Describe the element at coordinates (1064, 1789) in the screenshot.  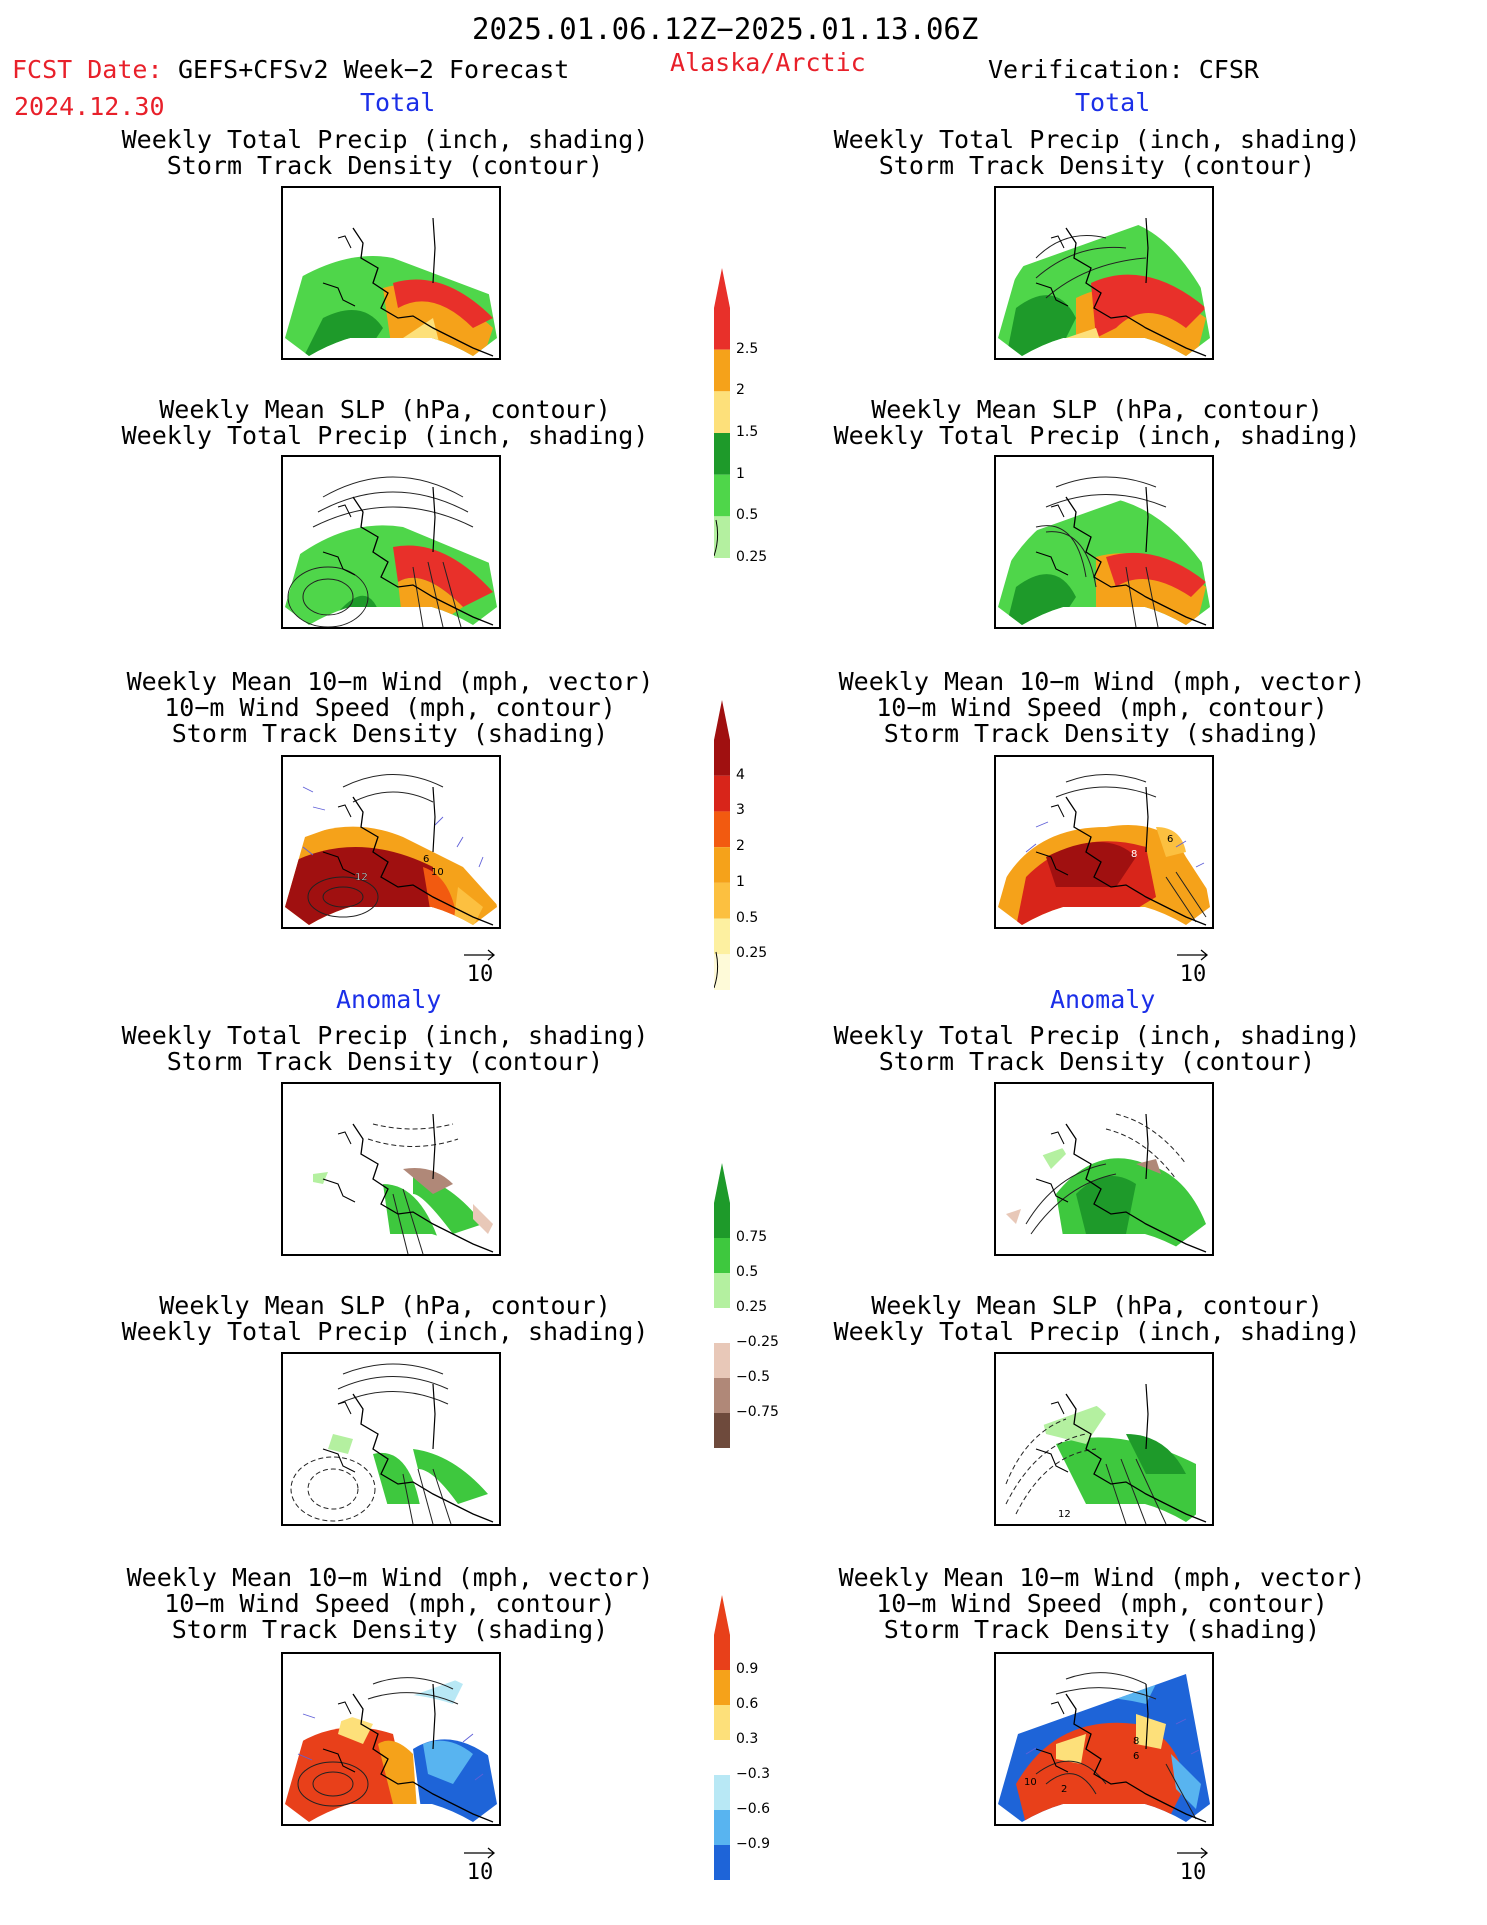
I see `contour-label: 2` at that location.